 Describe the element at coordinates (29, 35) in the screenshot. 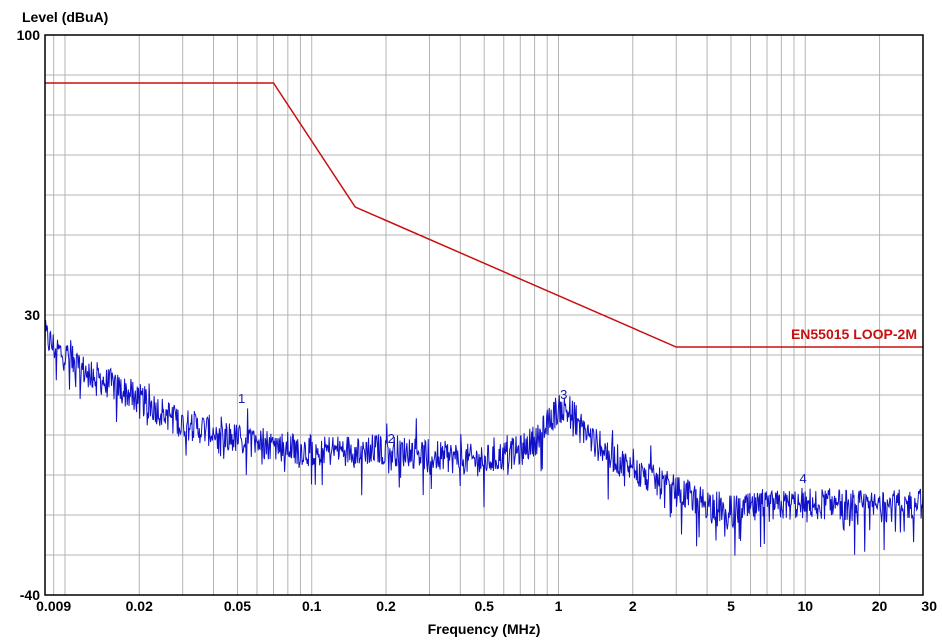

I see `y-tick-label: 100` at that location.